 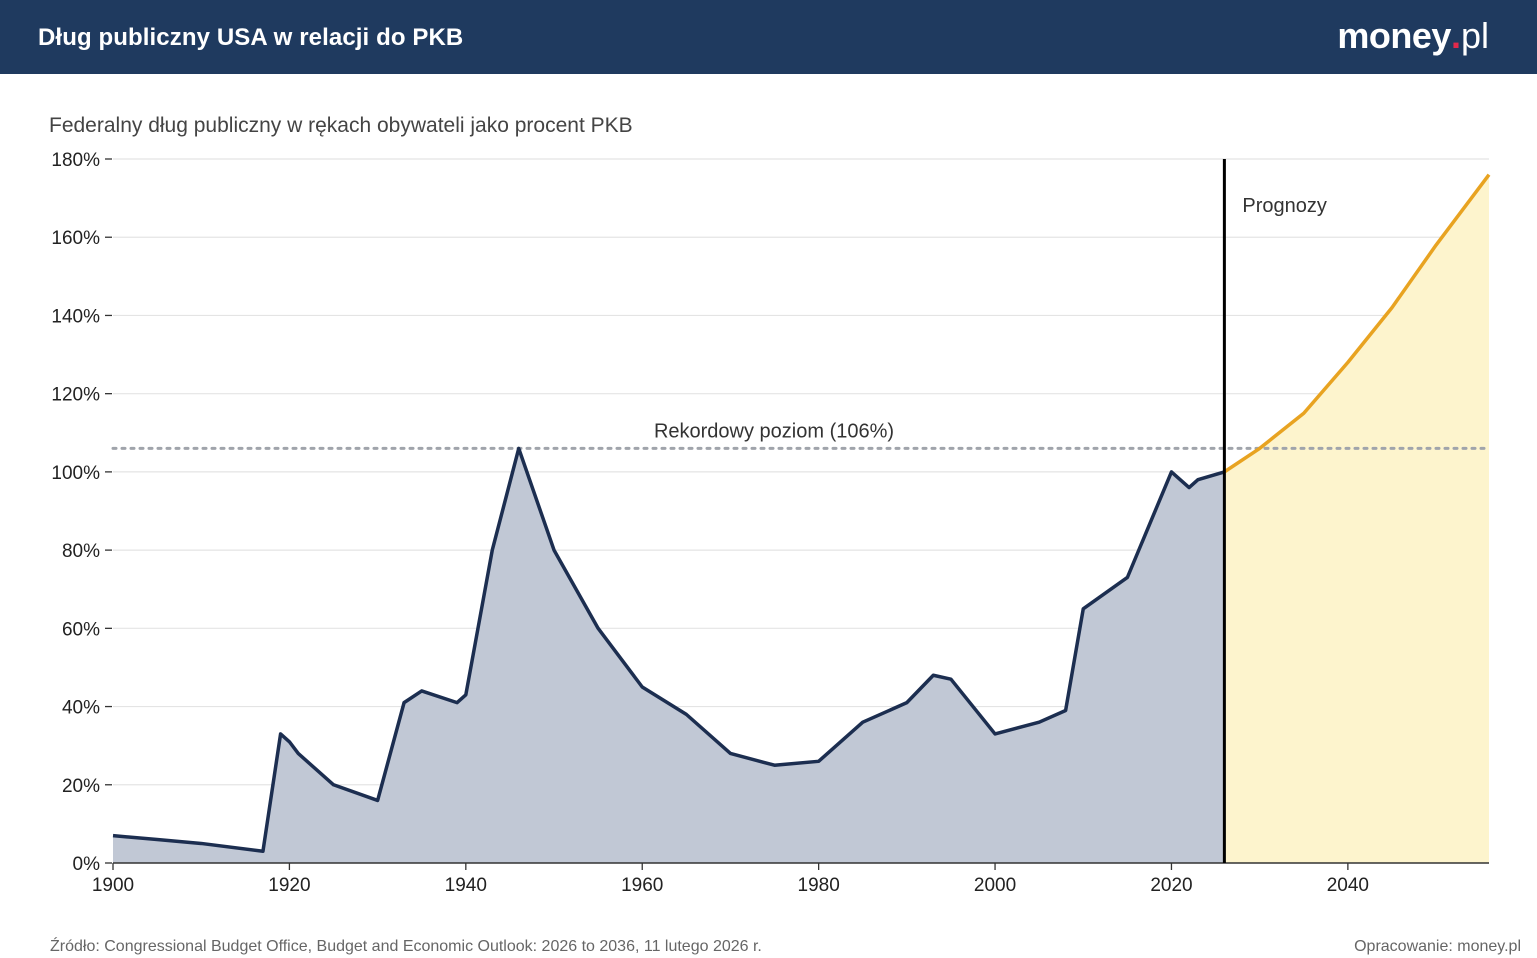 I want to click on page-title: Dług publiczny USA w relacji do PKB, so click(x=251, y=37).